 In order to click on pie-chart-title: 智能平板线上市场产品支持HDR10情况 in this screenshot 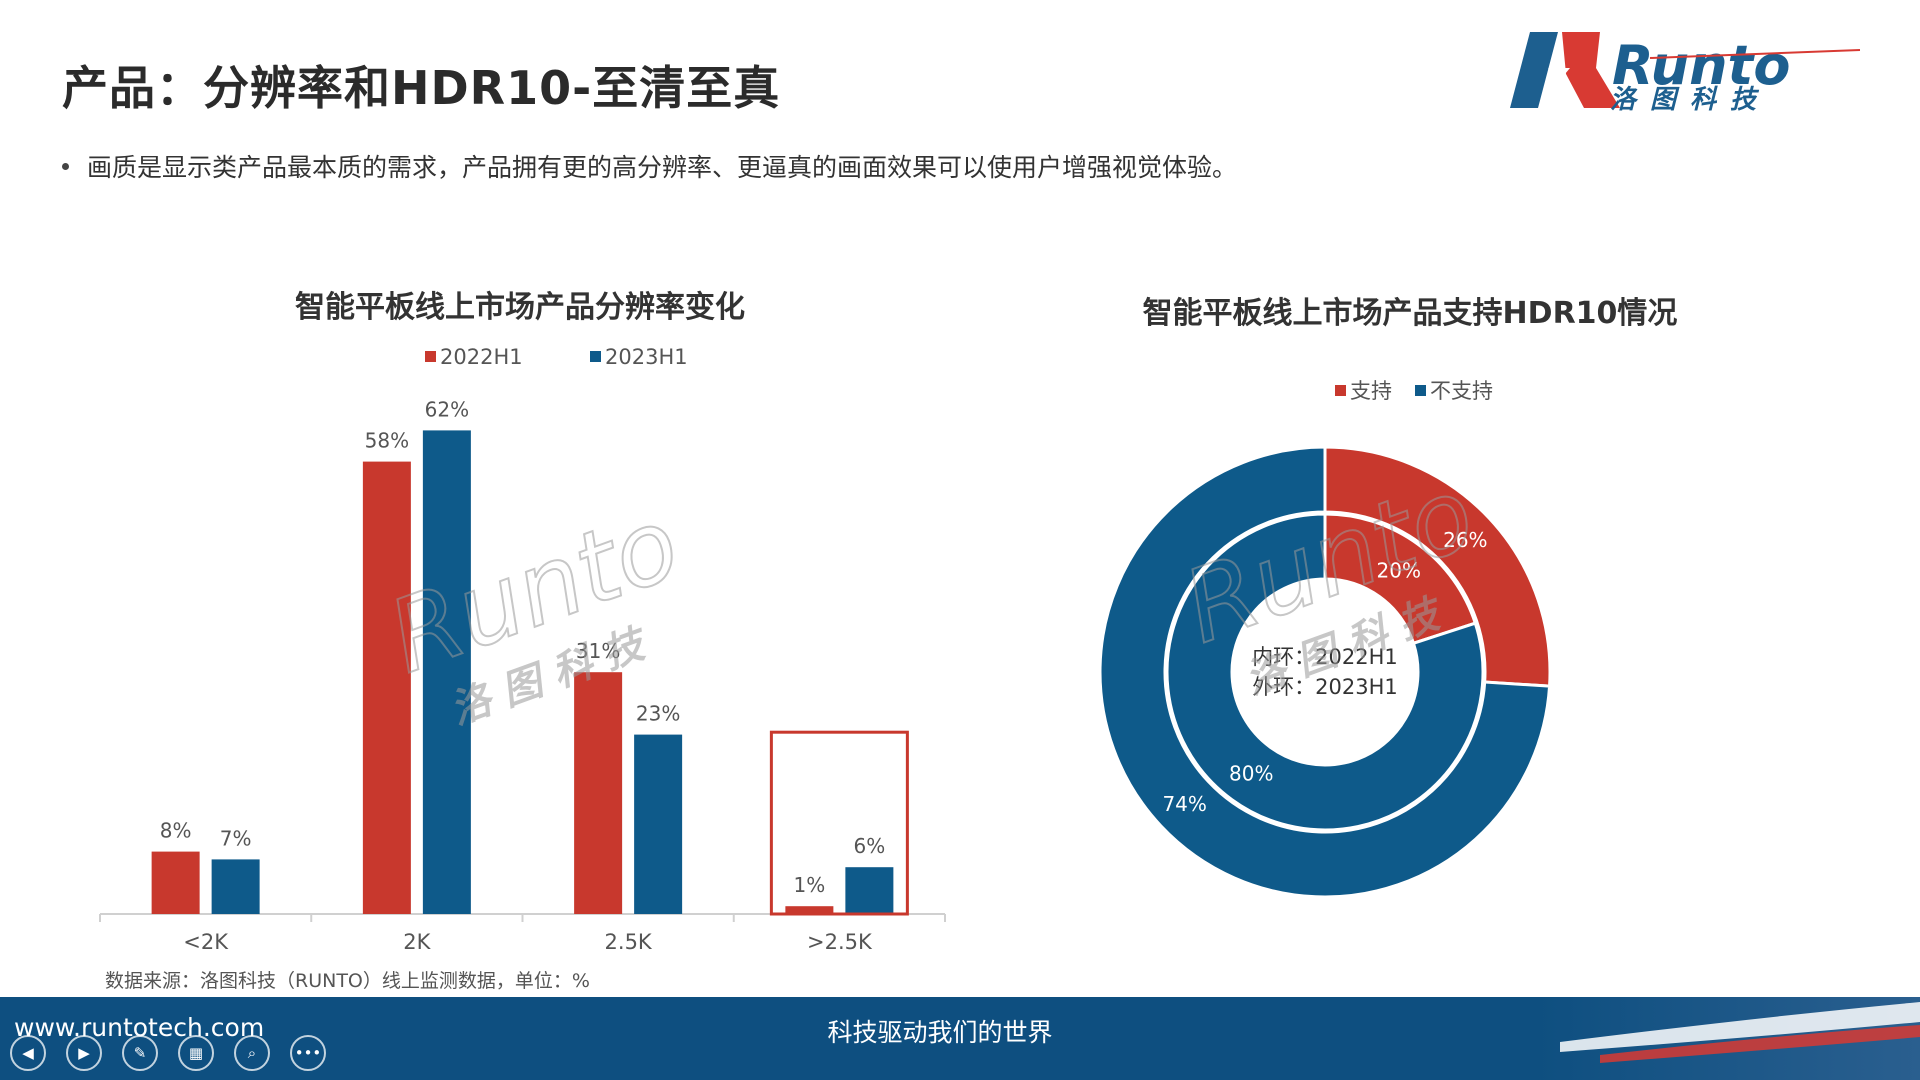, I will do `click(1410, 313)`.